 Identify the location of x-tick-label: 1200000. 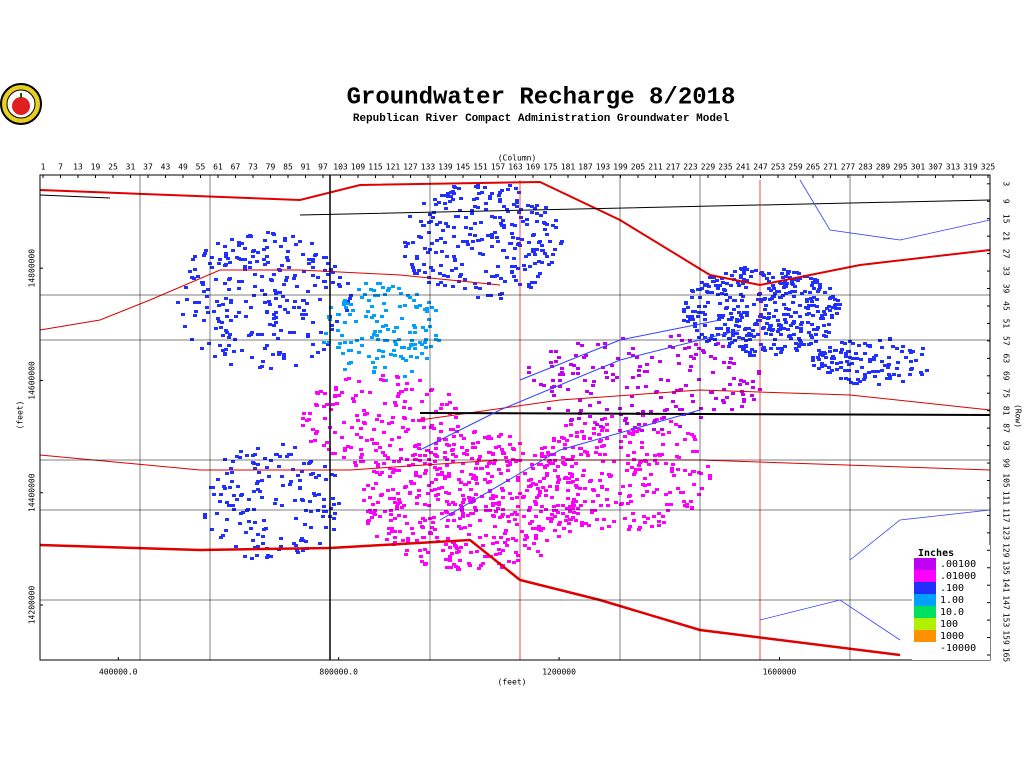
(559, 672).